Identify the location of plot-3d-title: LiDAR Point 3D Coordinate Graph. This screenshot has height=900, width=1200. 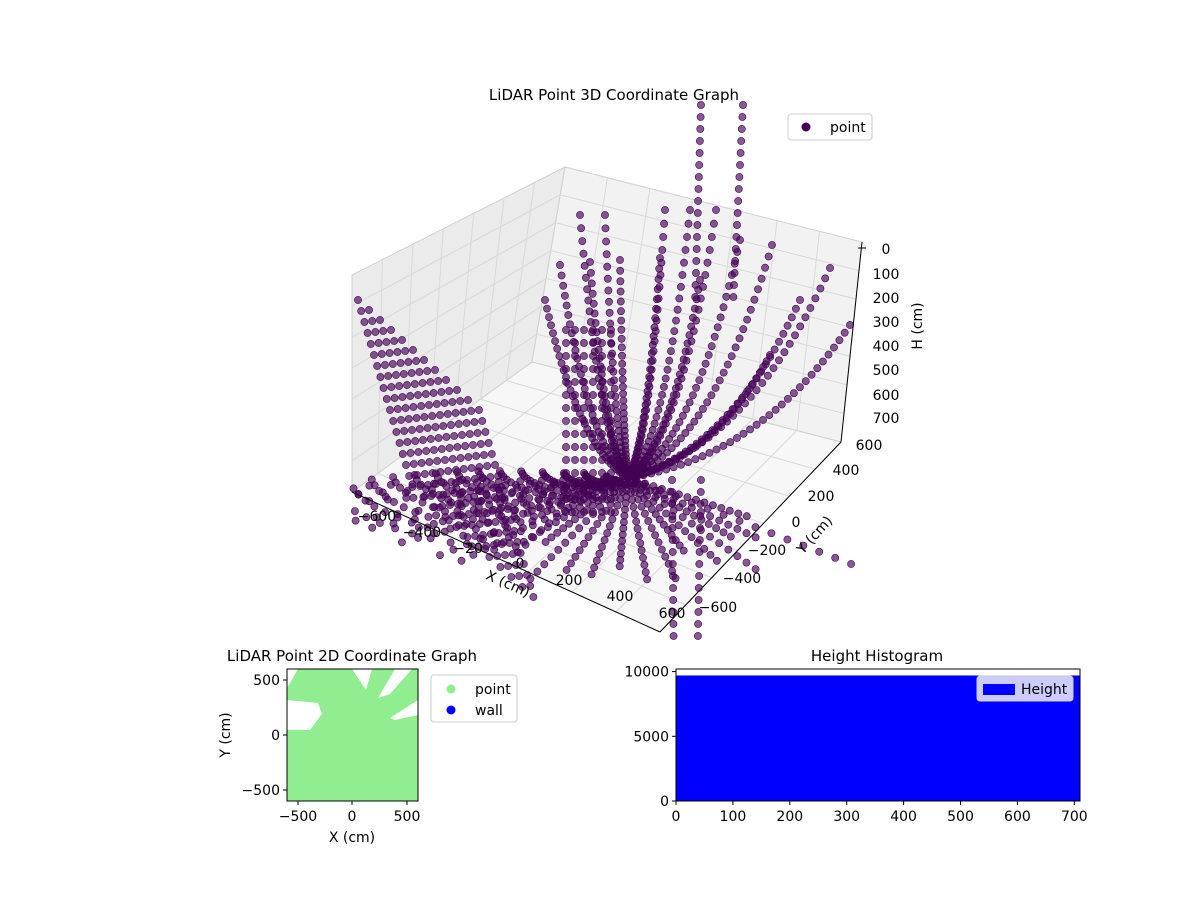
(614, 95).